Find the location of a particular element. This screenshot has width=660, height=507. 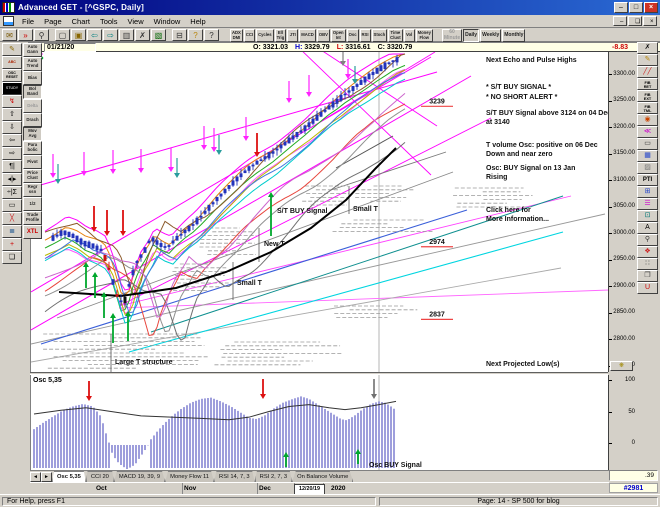

child-restore-button: ❏ is located at coordinates (635, 21).